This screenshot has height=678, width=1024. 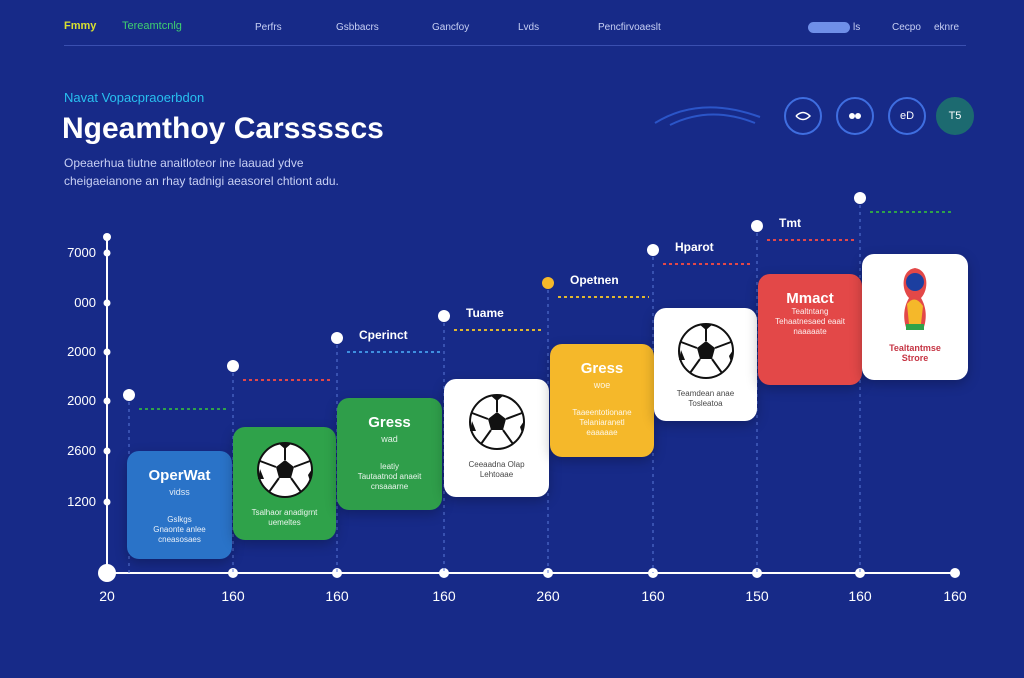 I want to click on step-label: Hparot, so click(x=694, y=247).